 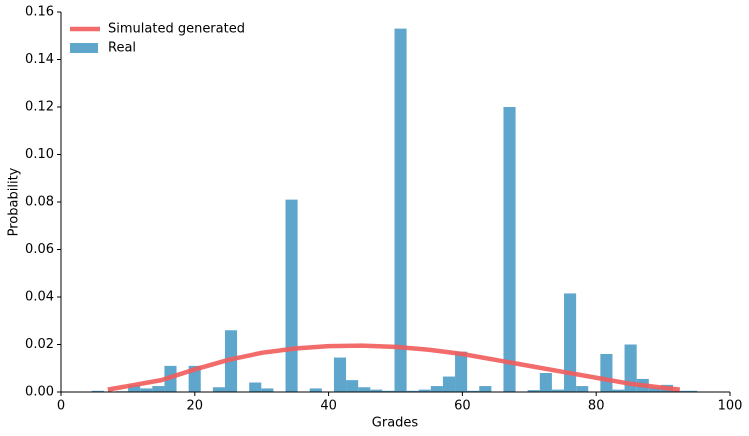 I want to click on y-tick-label: 0.00, so click(x=39, y=392).